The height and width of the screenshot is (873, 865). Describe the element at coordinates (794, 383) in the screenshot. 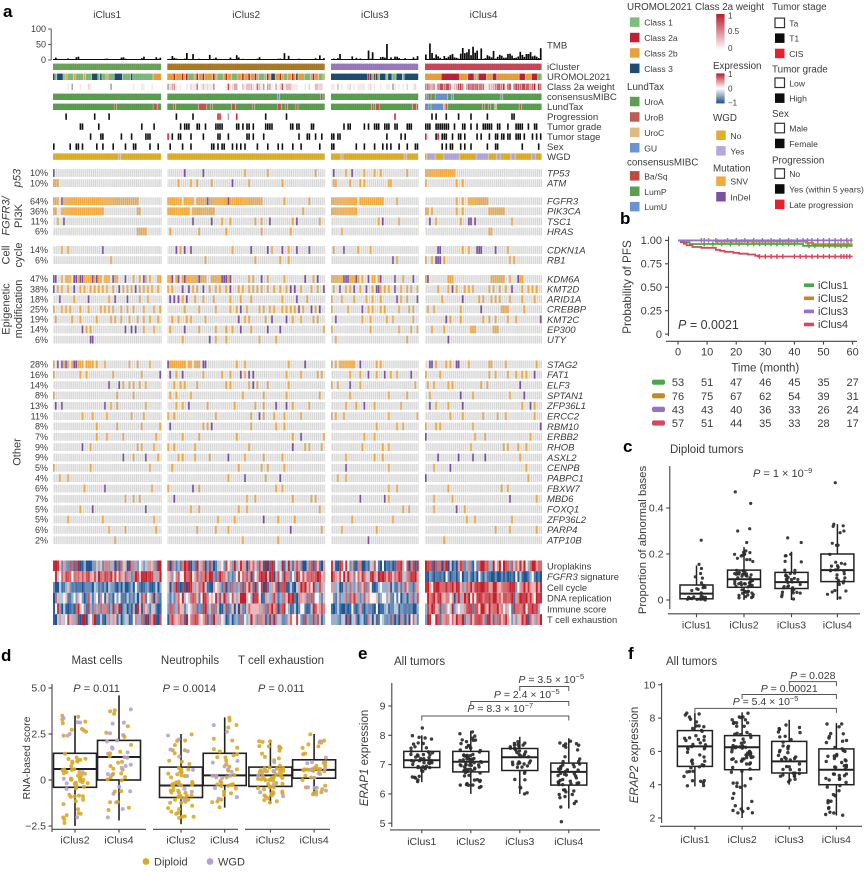

I see `svg-text: 45` at that location.